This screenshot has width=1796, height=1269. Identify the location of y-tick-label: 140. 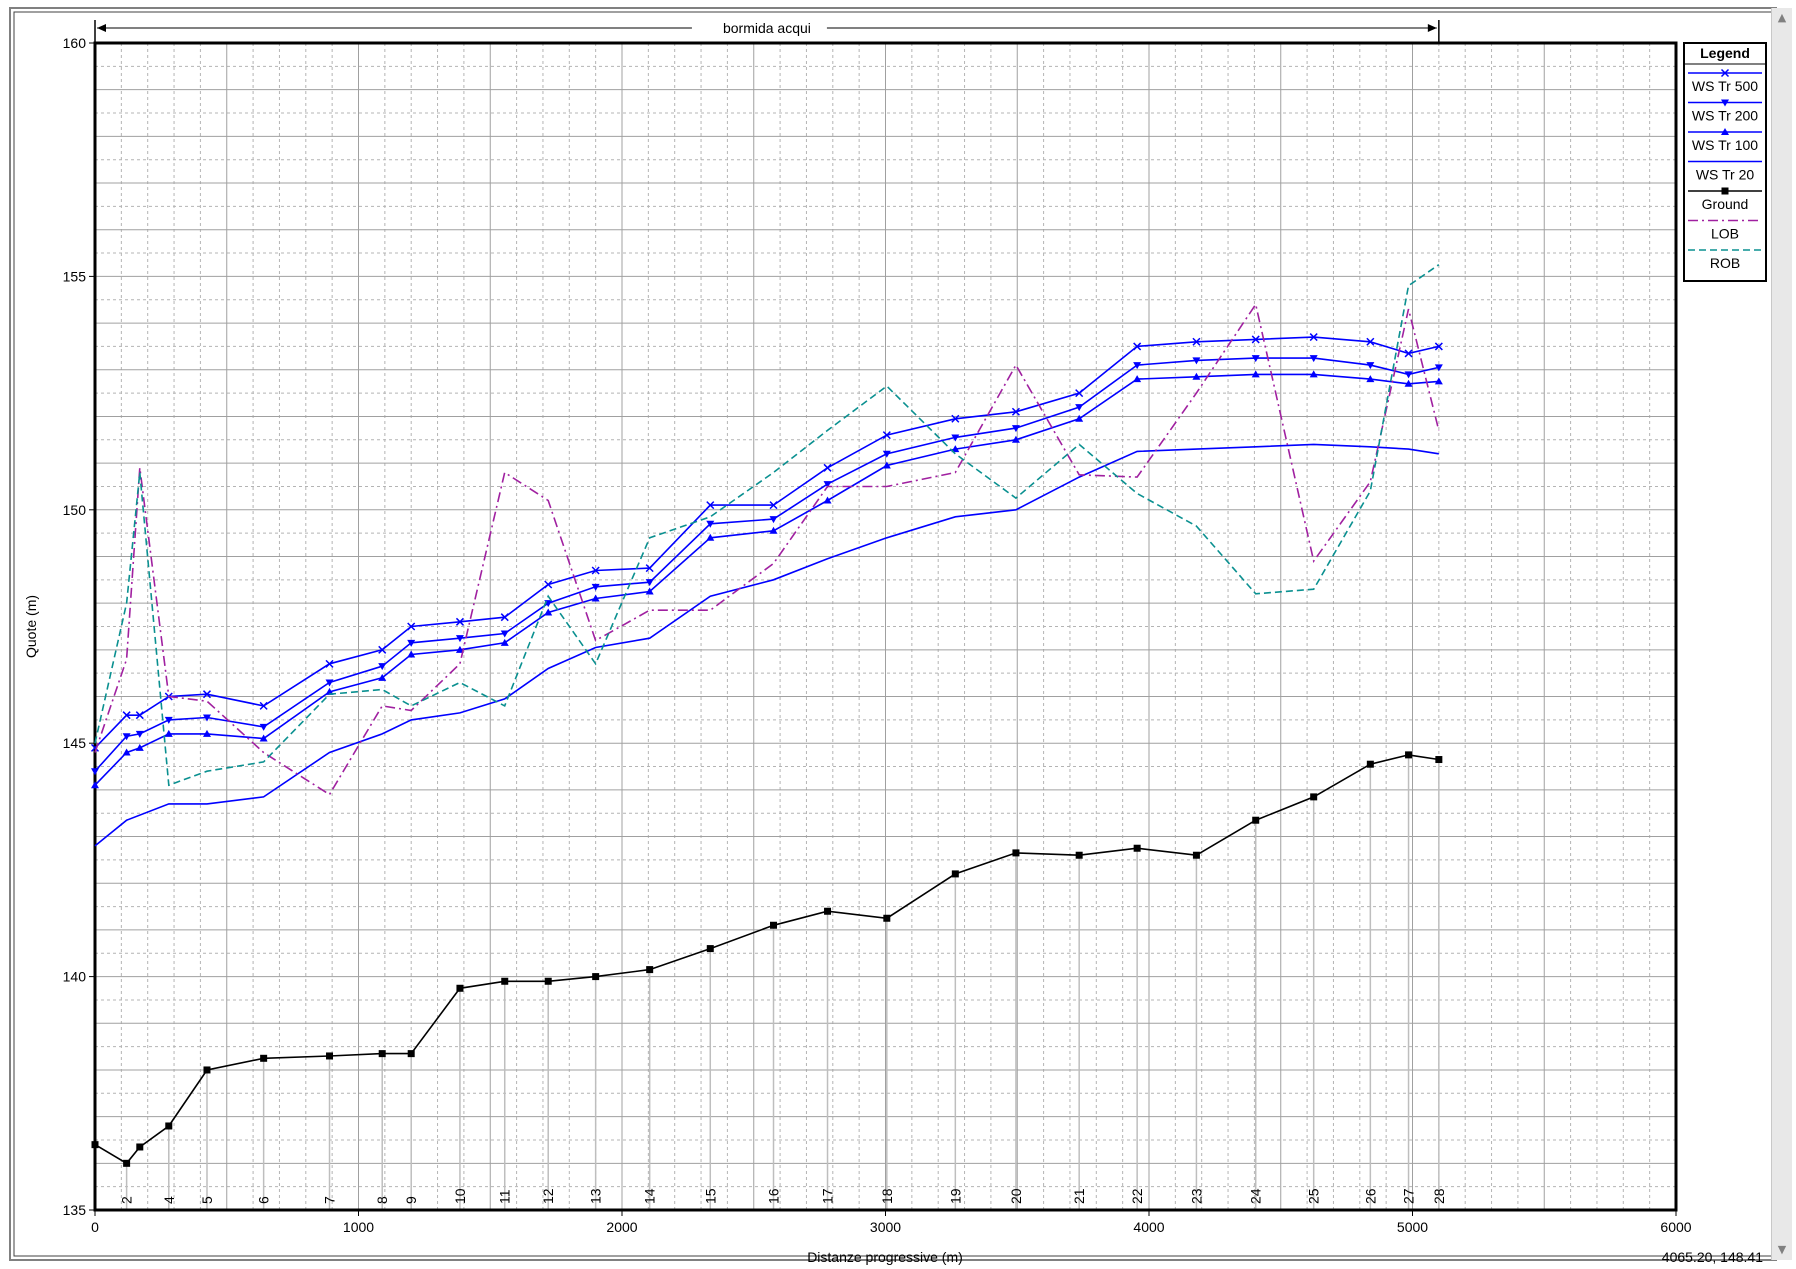
(75, 977).